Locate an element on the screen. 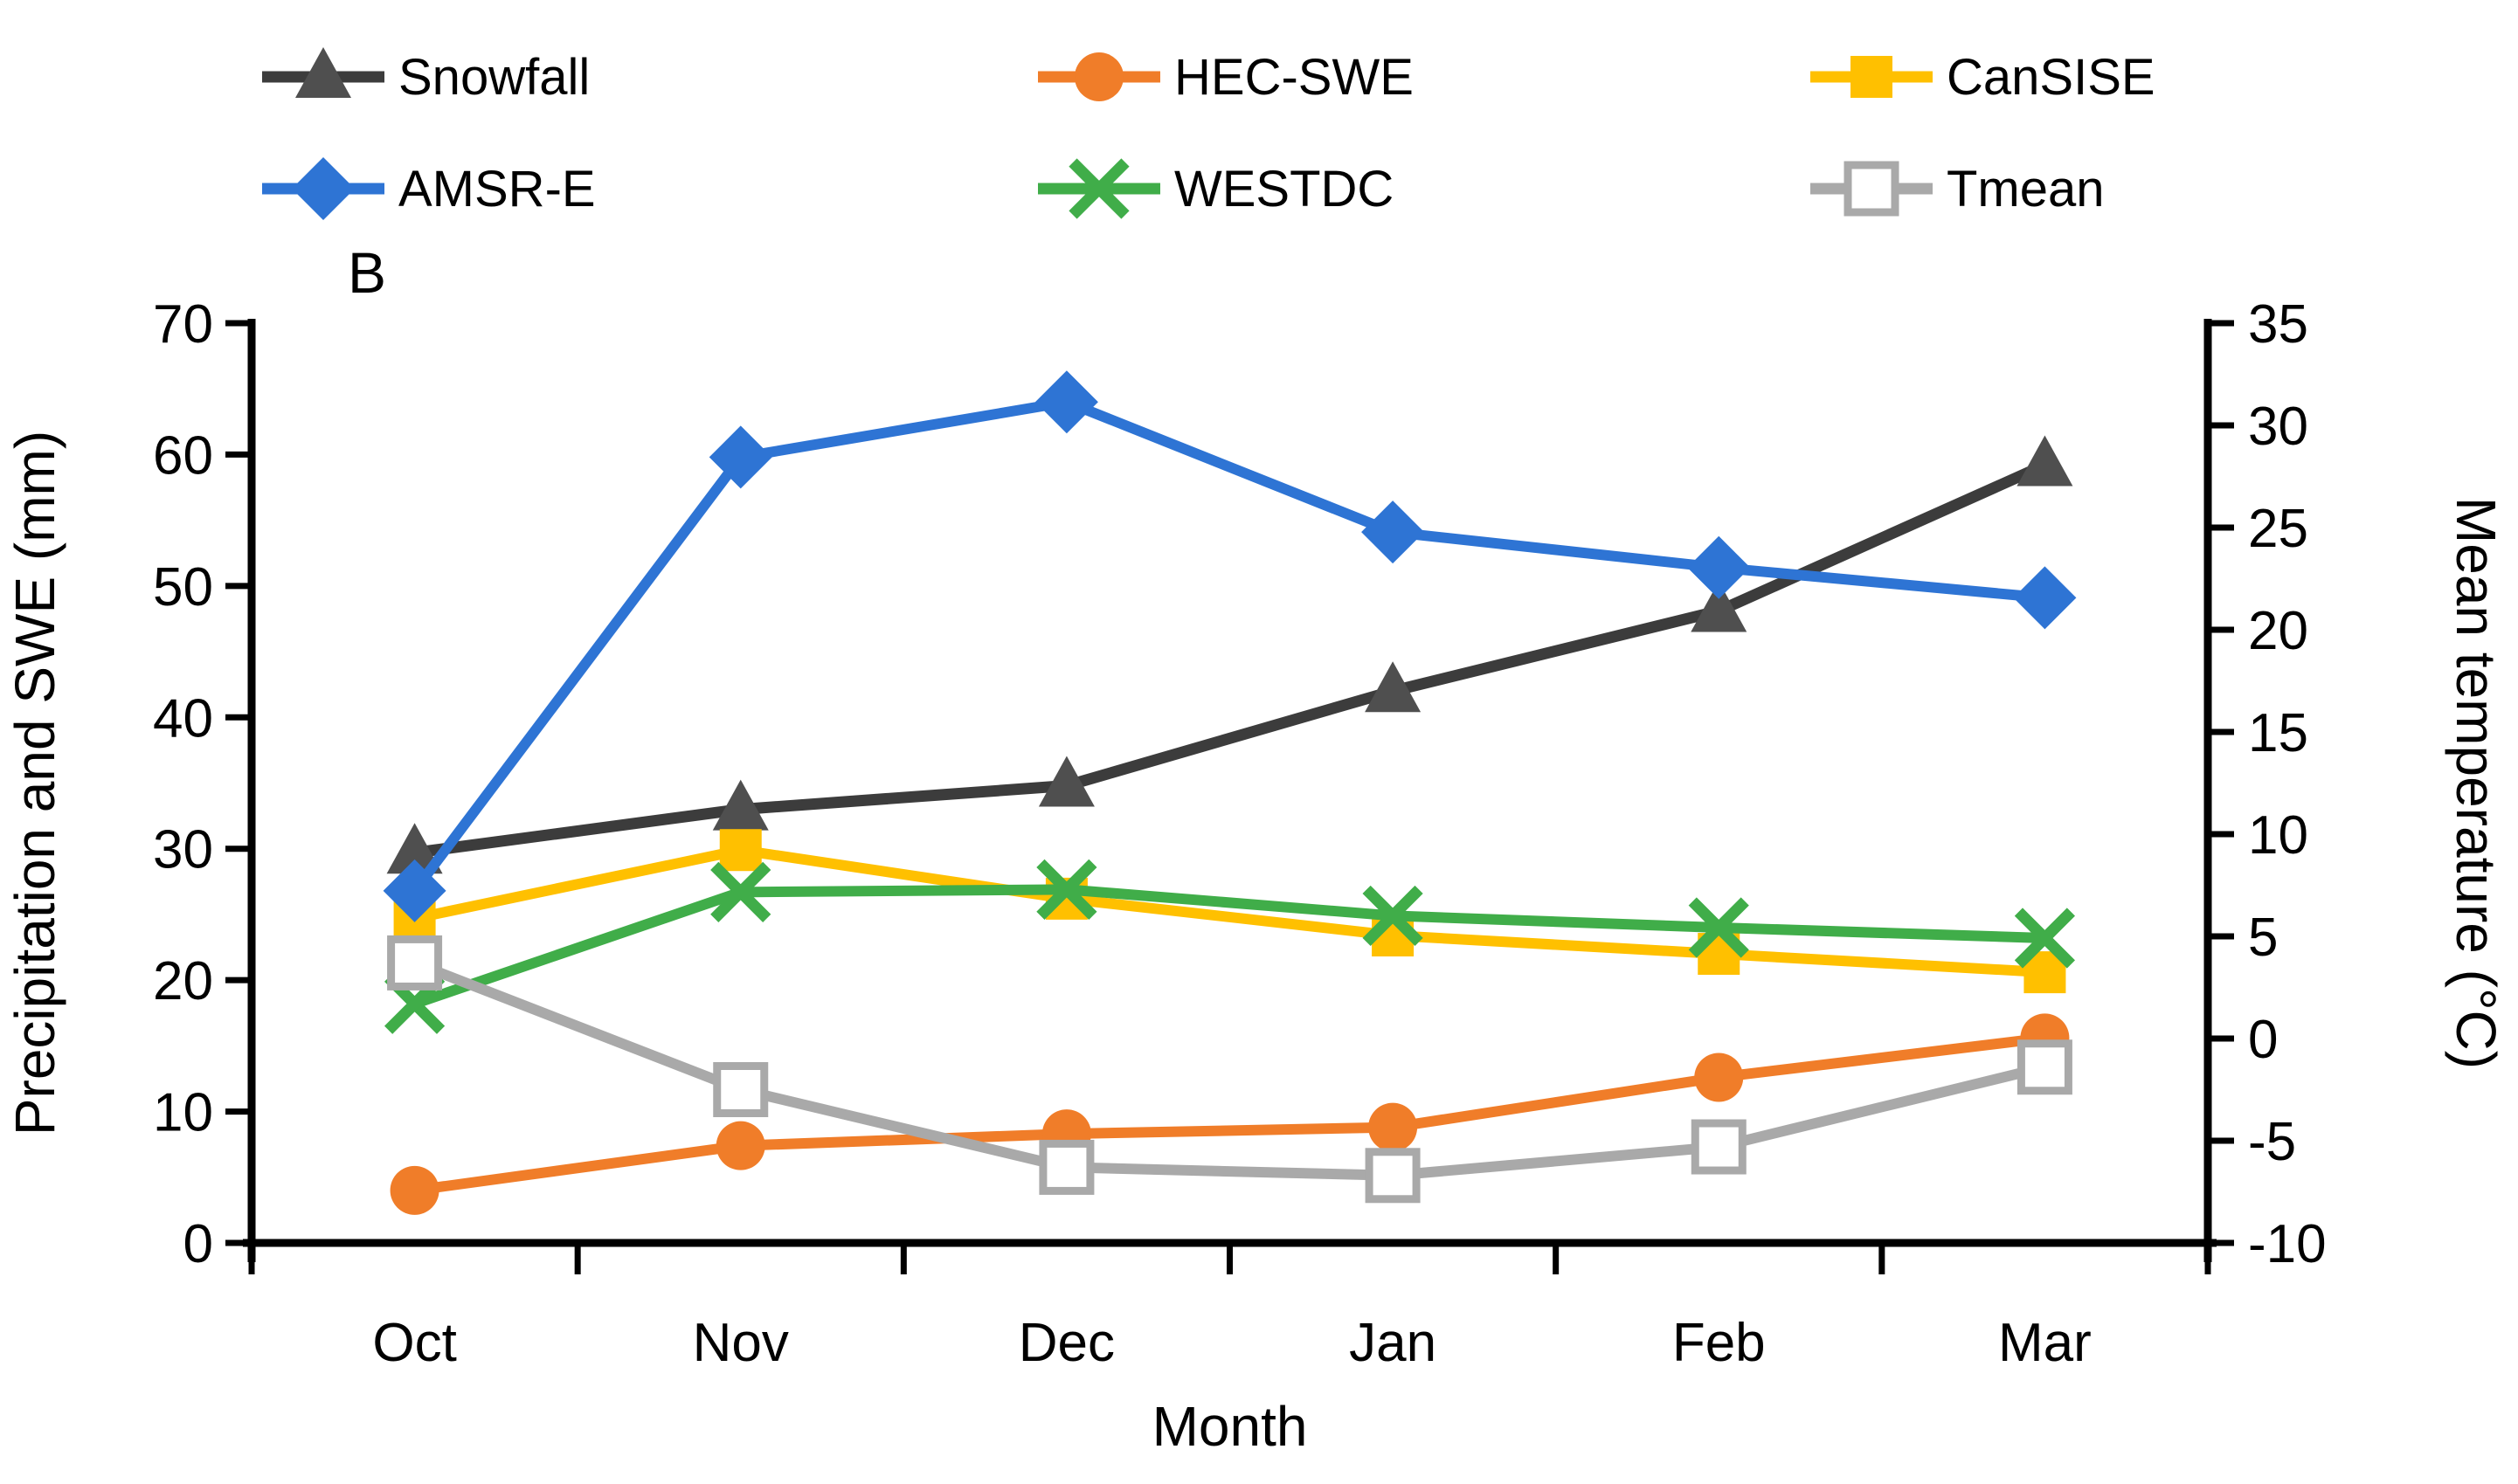  y-axis-right-tick-label: 5 is located at coordinates (2263, 938).